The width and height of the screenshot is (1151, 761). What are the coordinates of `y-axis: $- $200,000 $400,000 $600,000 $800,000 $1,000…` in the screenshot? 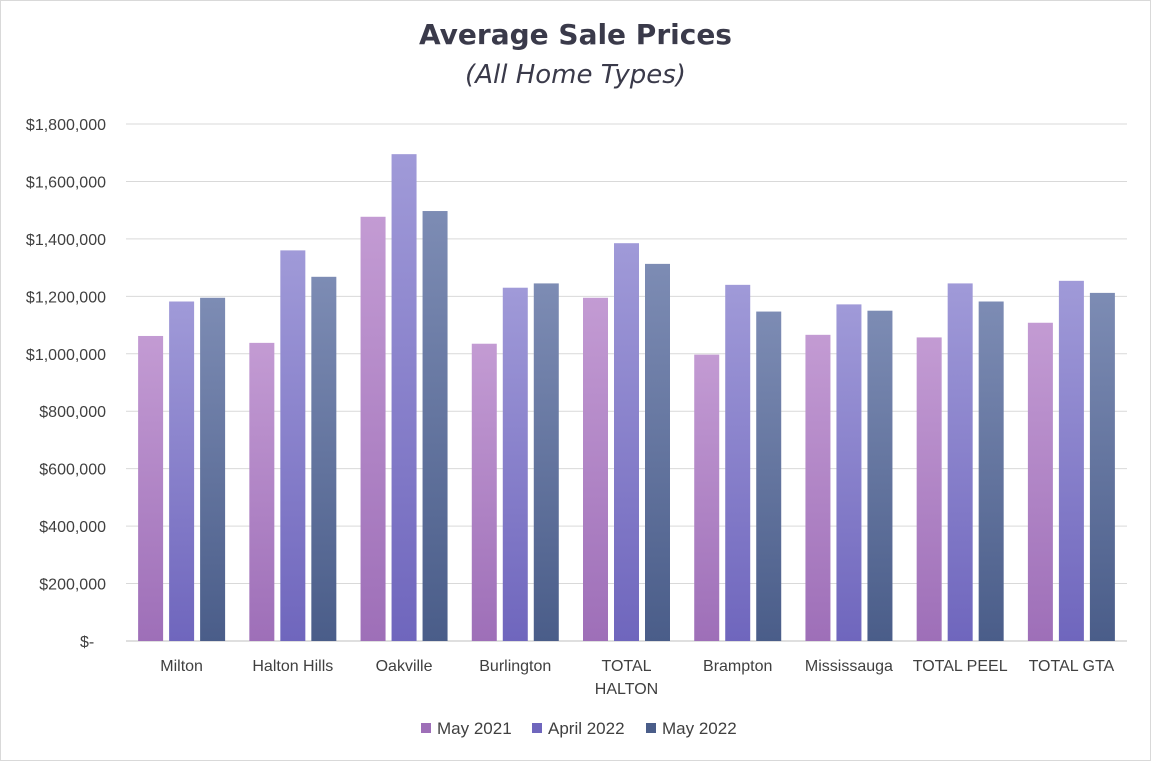 It's located at (66, 384).